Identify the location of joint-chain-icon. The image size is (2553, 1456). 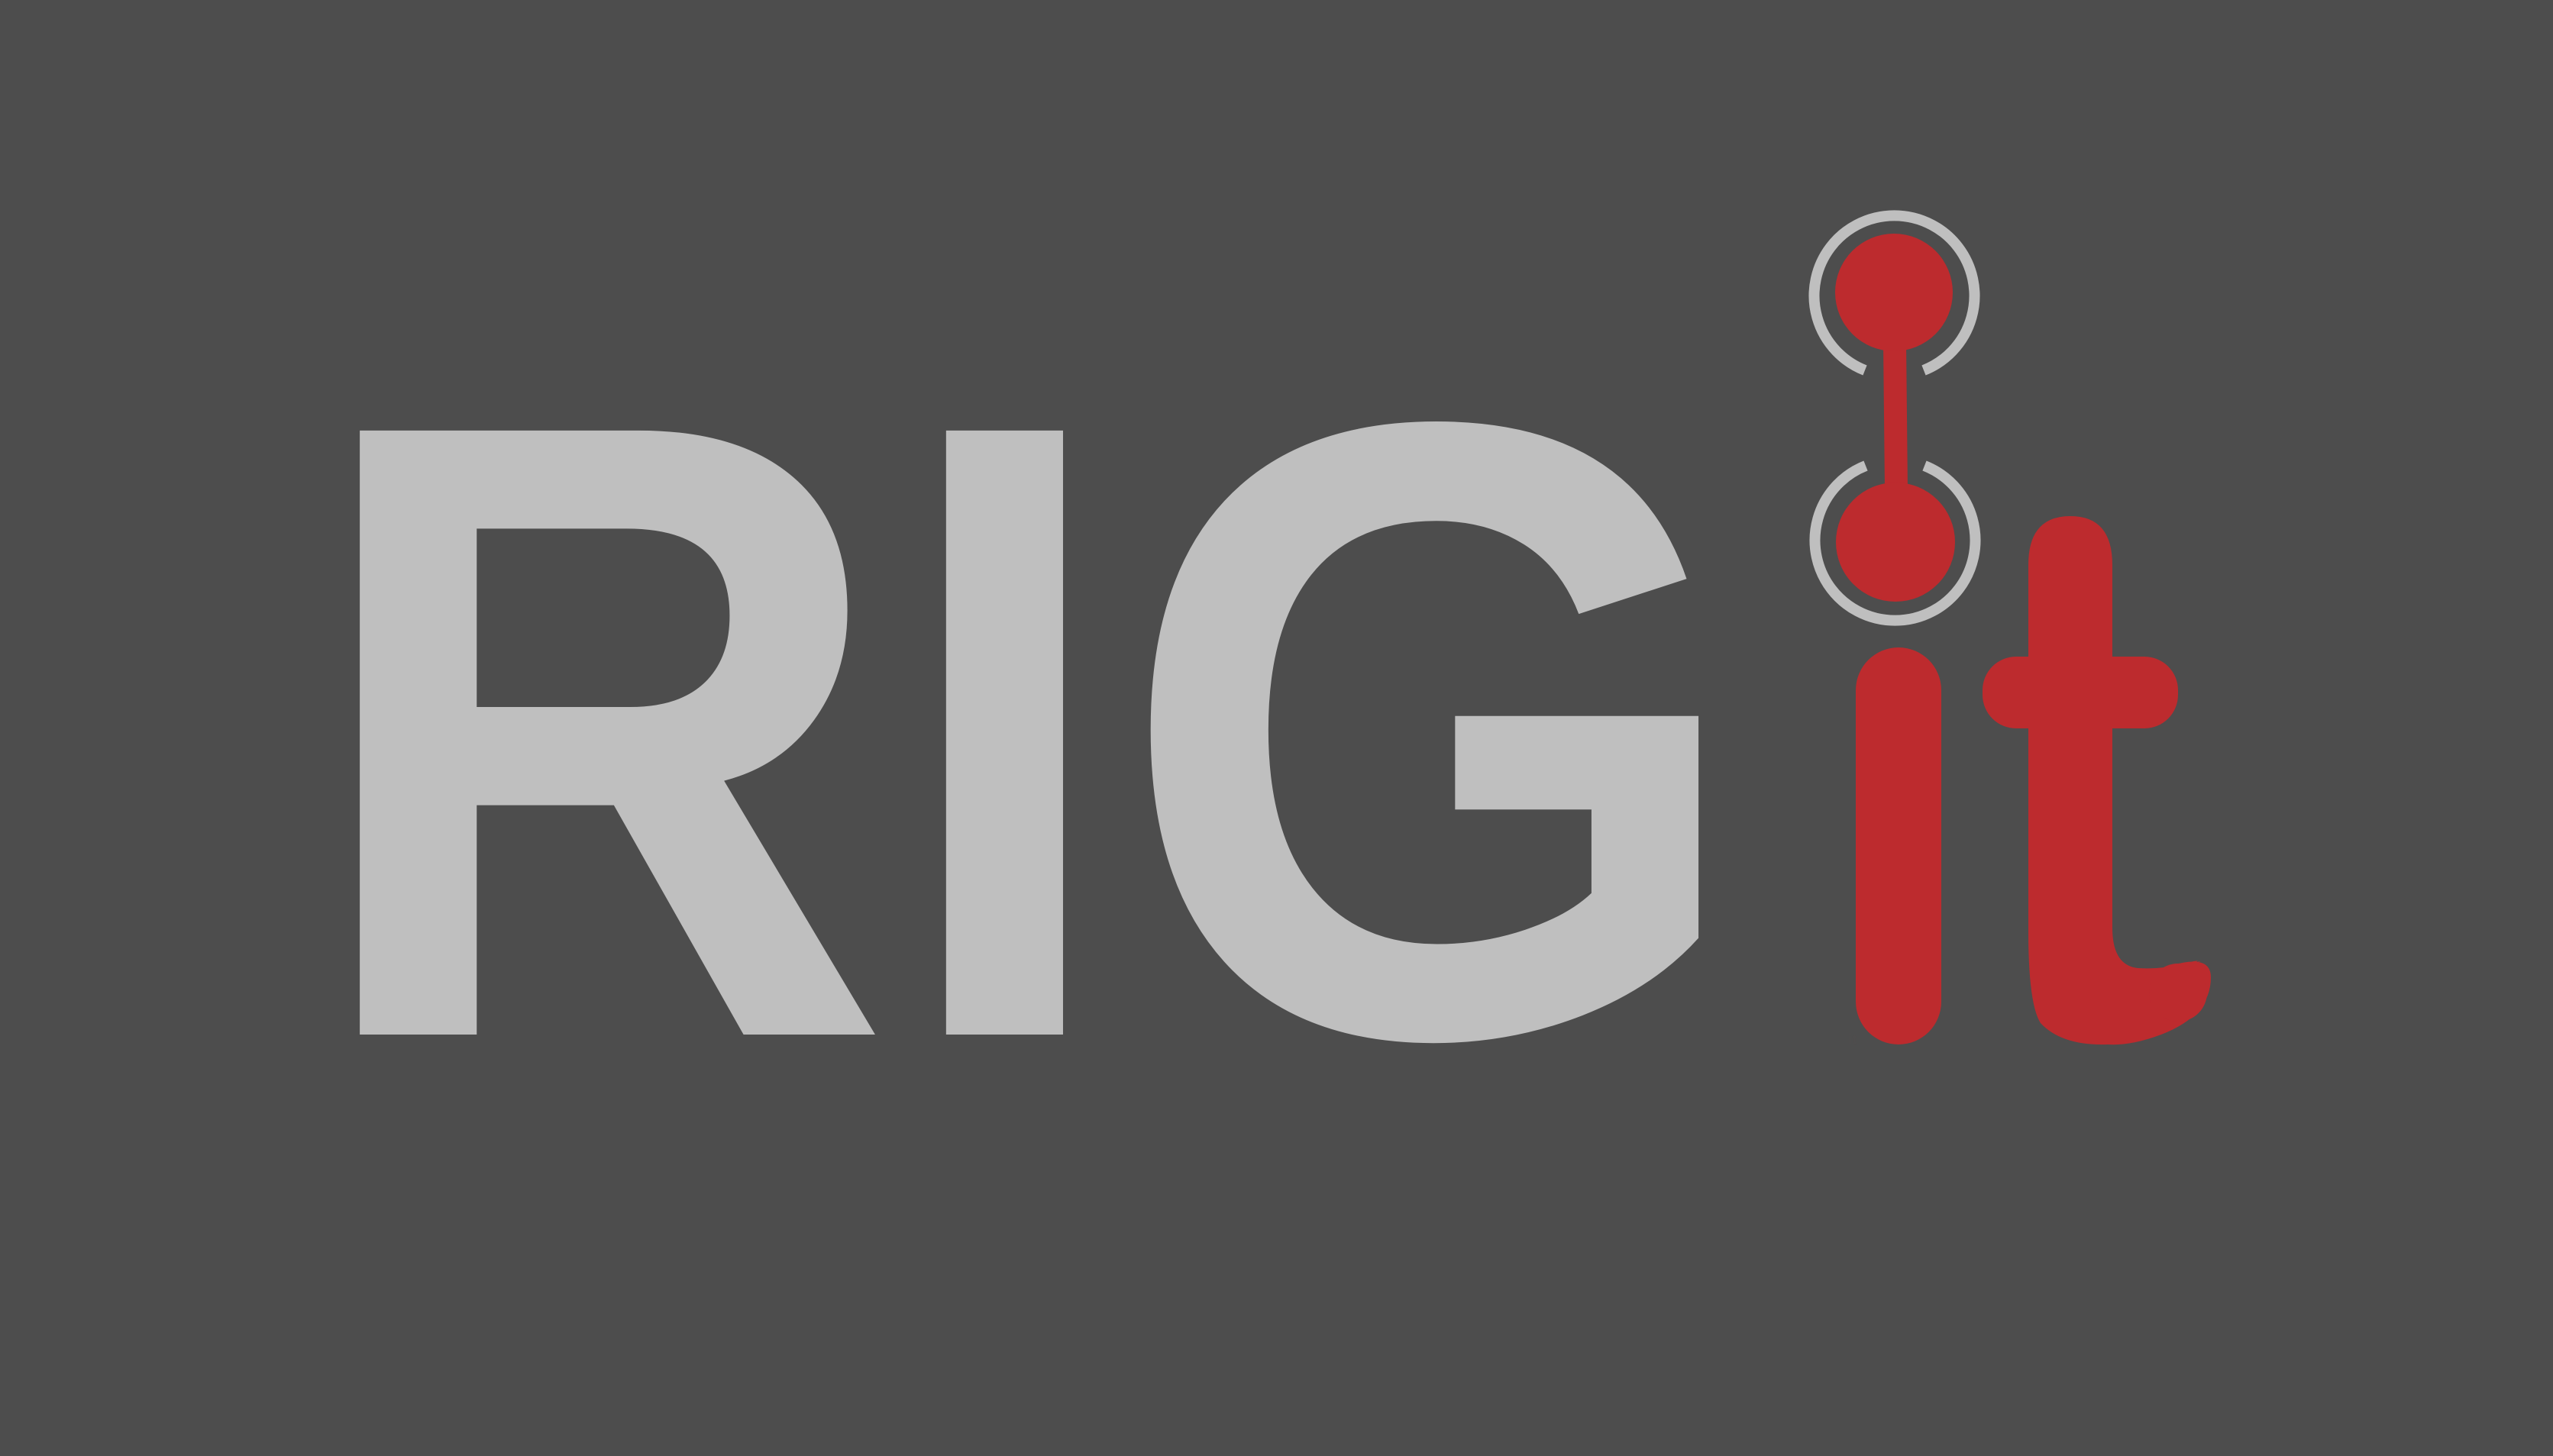
(1894, 418).